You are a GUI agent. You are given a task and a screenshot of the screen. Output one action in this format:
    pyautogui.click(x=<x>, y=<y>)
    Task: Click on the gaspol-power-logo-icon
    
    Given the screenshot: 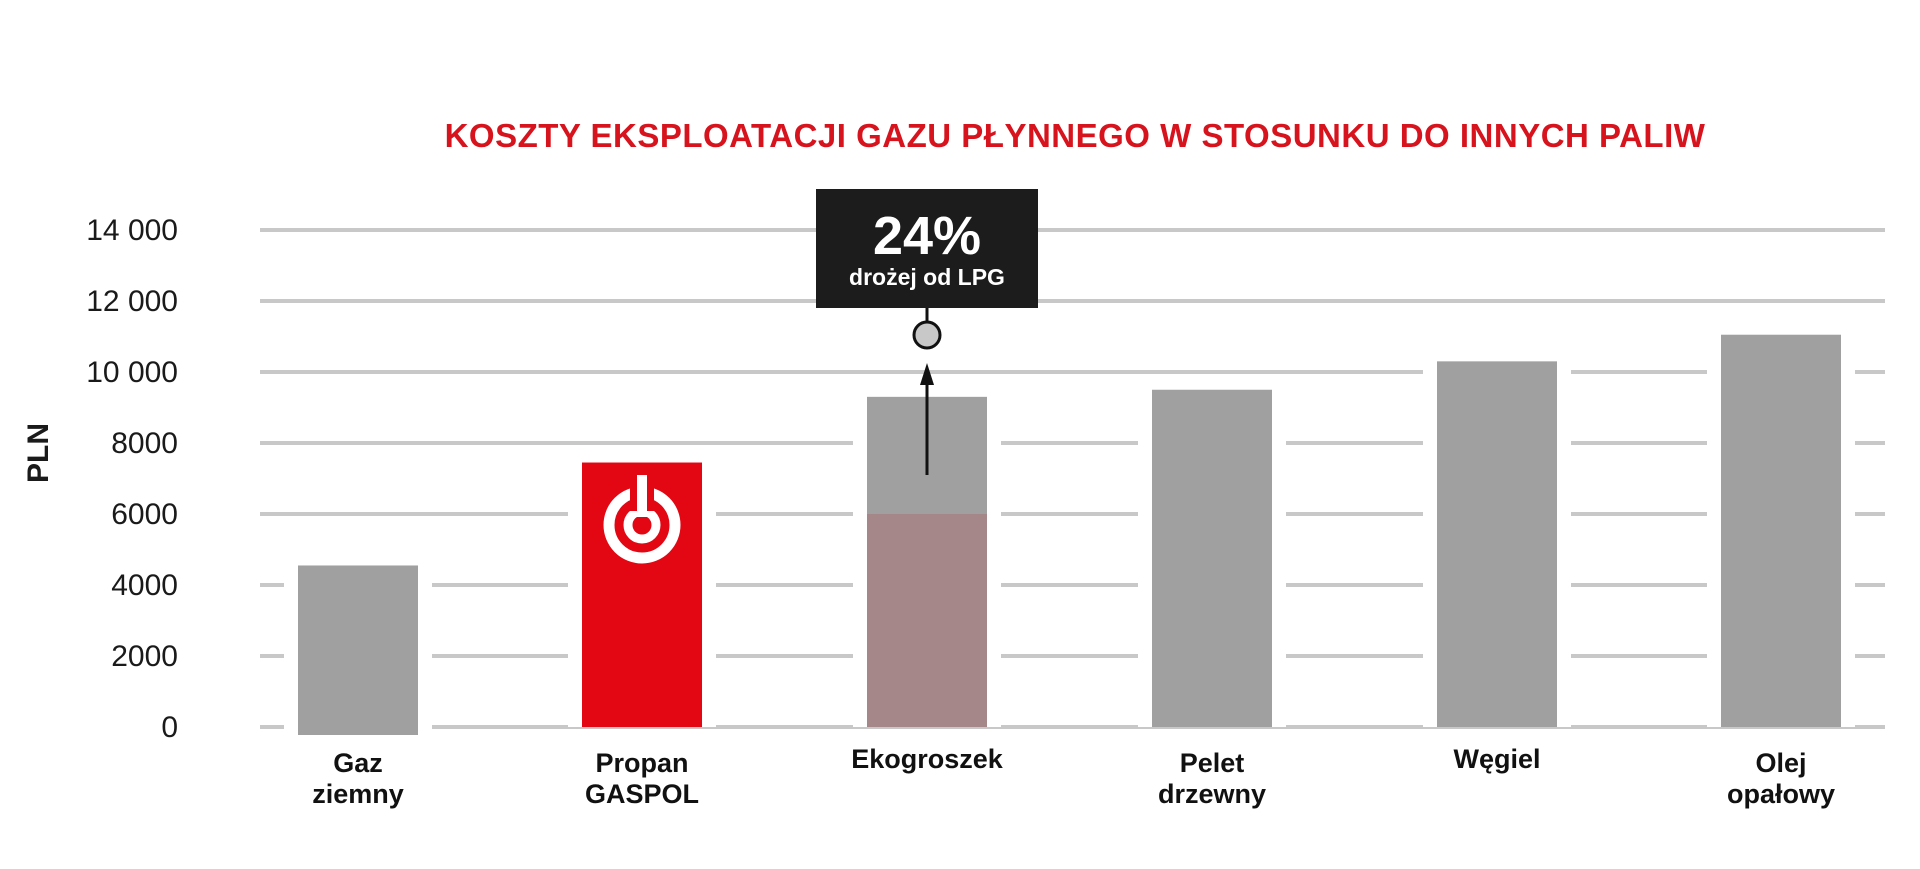 What is the action you would take?
    pyautogui.click(x=642, y=517)
    